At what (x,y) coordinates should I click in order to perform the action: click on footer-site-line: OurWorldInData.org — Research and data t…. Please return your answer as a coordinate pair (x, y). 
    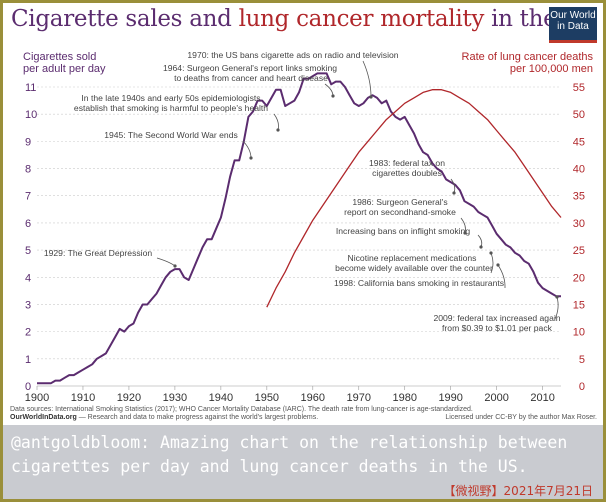
    Looking at the image, I should click on (164, 417).